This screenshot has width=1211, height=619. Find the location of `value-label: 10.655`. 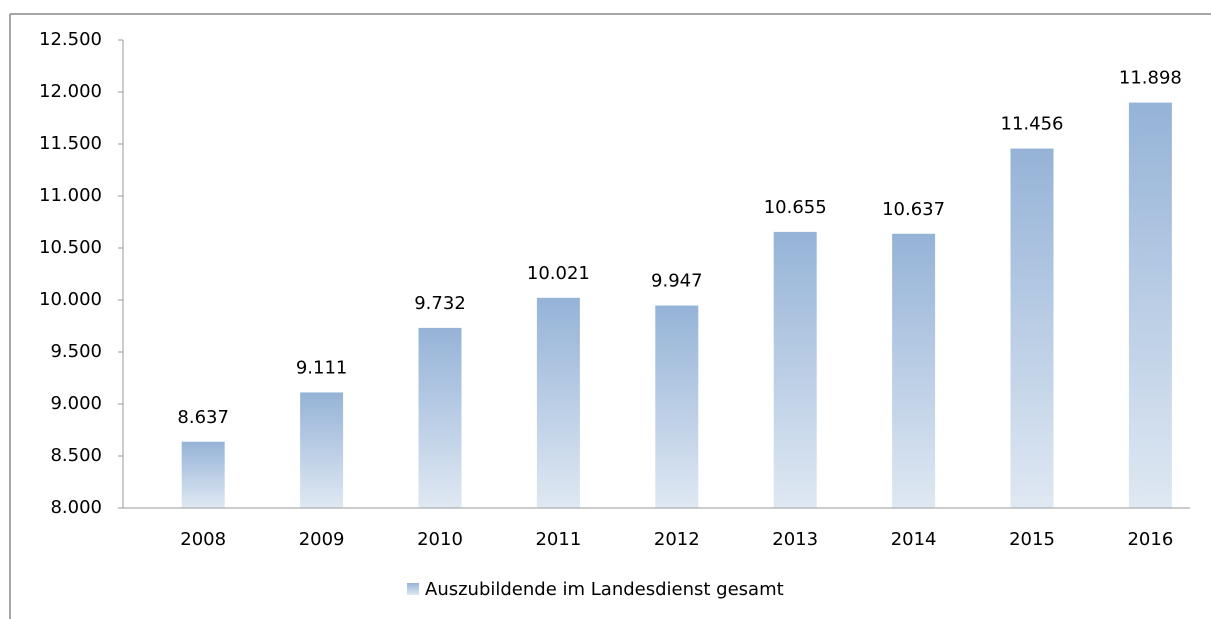

value-label: 10.655 is located at coordinates (795, 207).